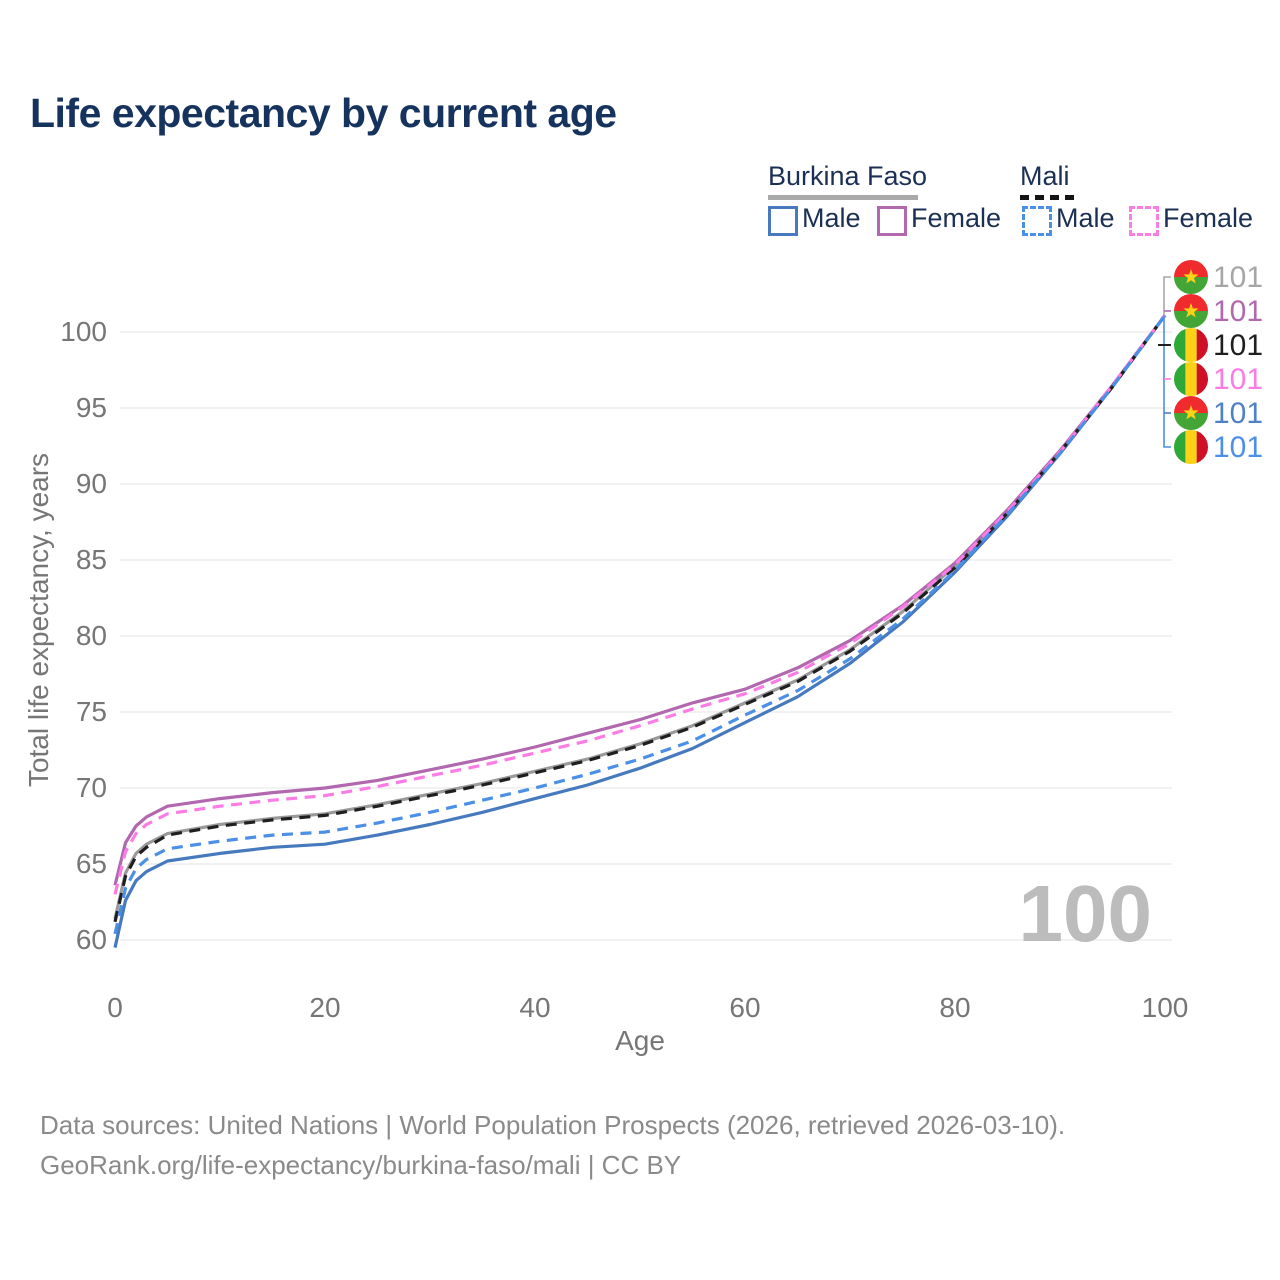 This screenshot has width=1280, height=1280. I want to click on end-value-label-mali-both-sexes: 101, so click(1238, 345).